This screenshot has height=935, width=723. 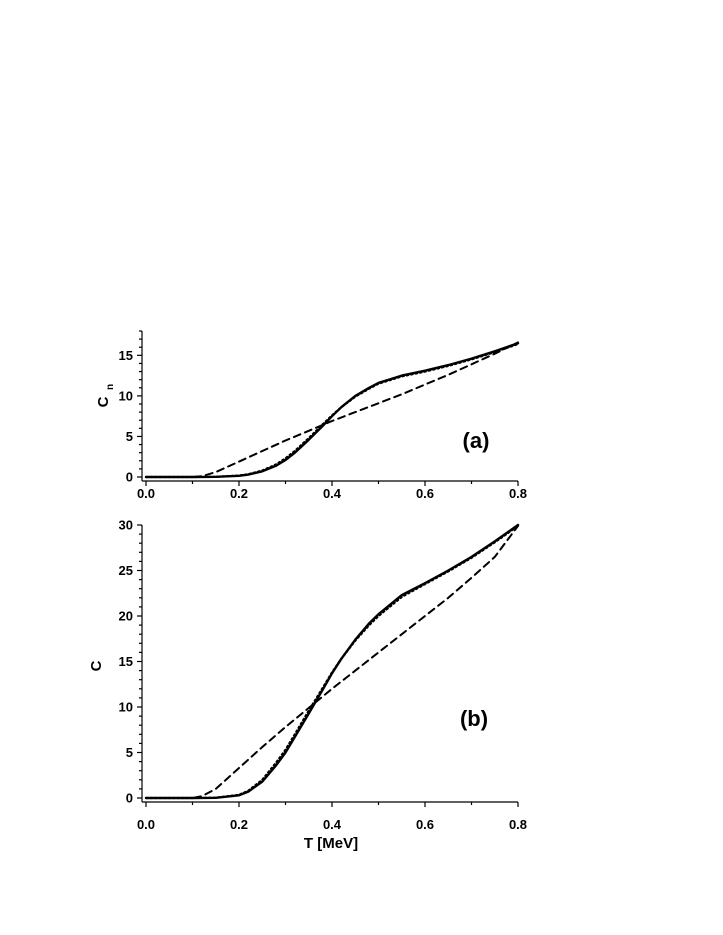 What do you see at coordinates (146, 493) in the screenshot?
I see `panel-a-x-tick-label: 0.0` at bounding box center [146, 493].